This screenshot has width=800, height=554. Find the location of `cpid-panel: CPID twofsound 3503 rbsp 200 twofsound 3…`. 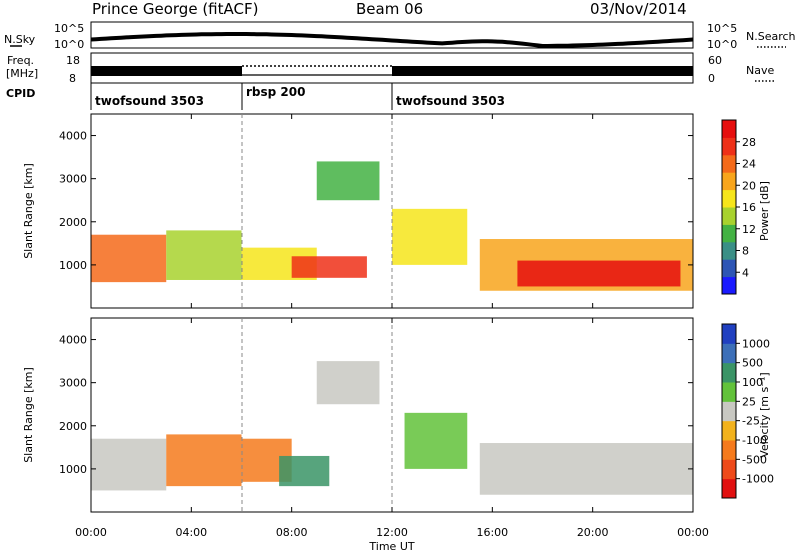

cpid-panel: CPID twofsound 3503 rbsp 200 twofsound 3… is located at coordinates (349, 96).